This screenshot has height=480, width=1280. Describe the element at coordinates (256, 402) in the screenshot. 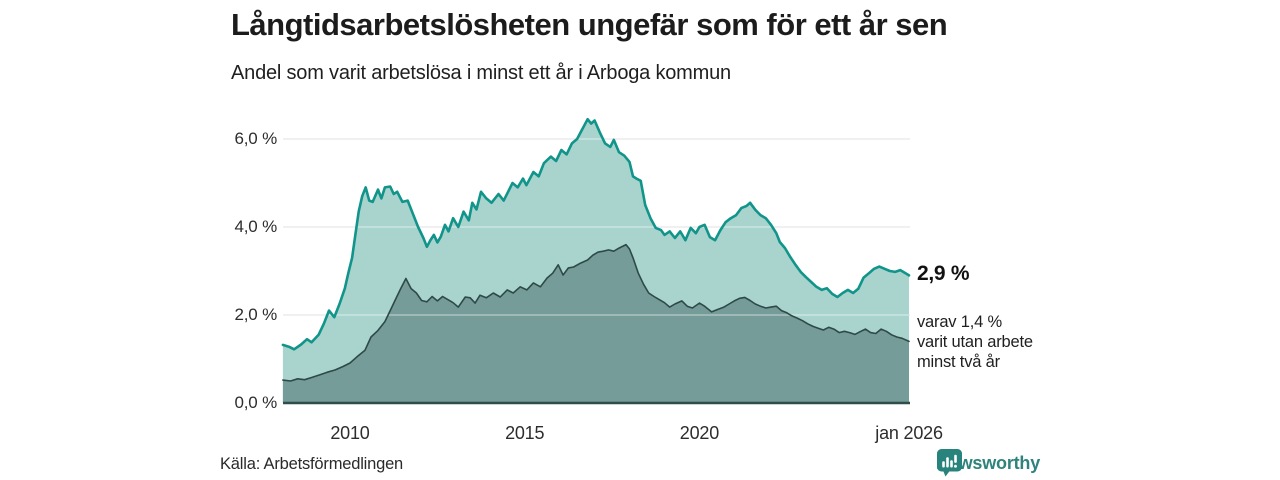

I see `y-axis-tick-label: 0,0 %` at that location.